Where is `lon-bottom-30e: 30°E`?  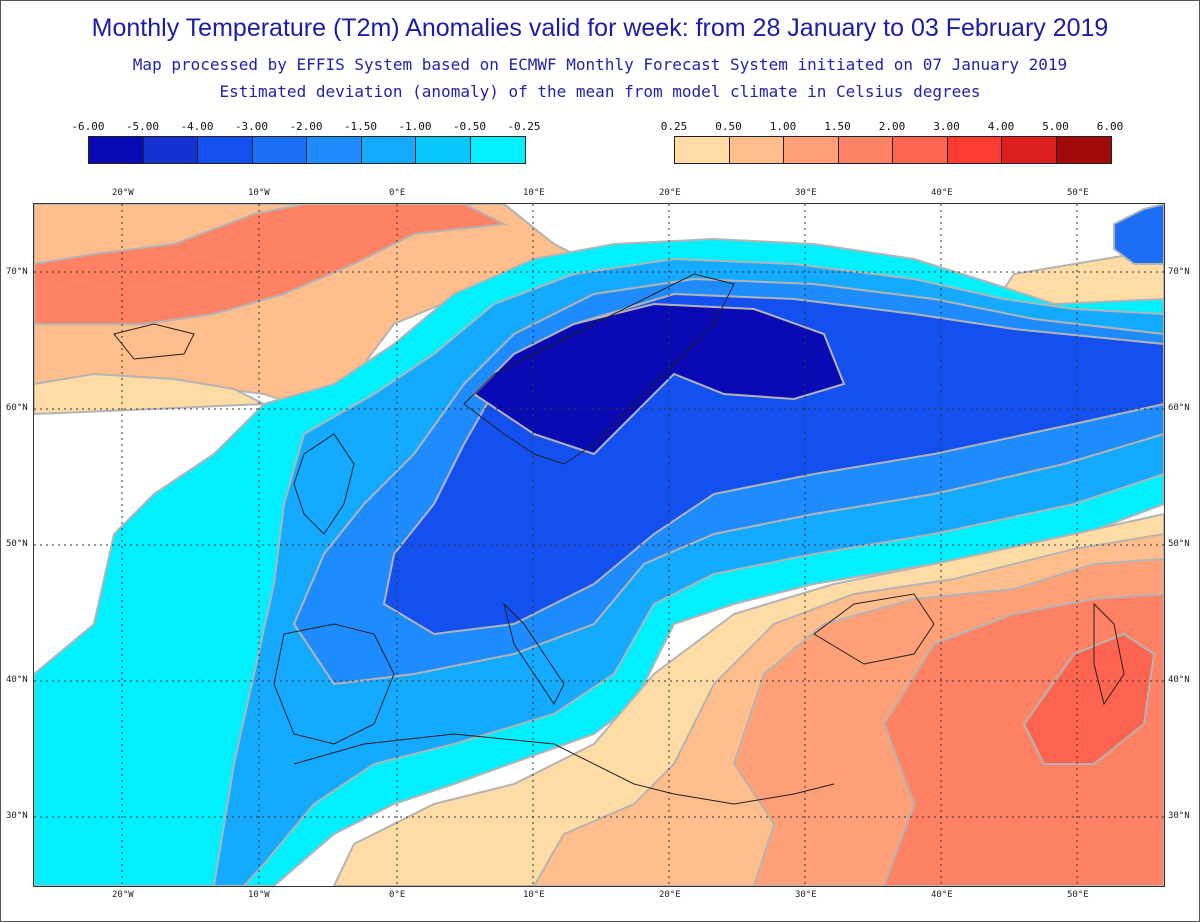
lon-bottom-30e: 30°E is located at coordinates (806, 895).